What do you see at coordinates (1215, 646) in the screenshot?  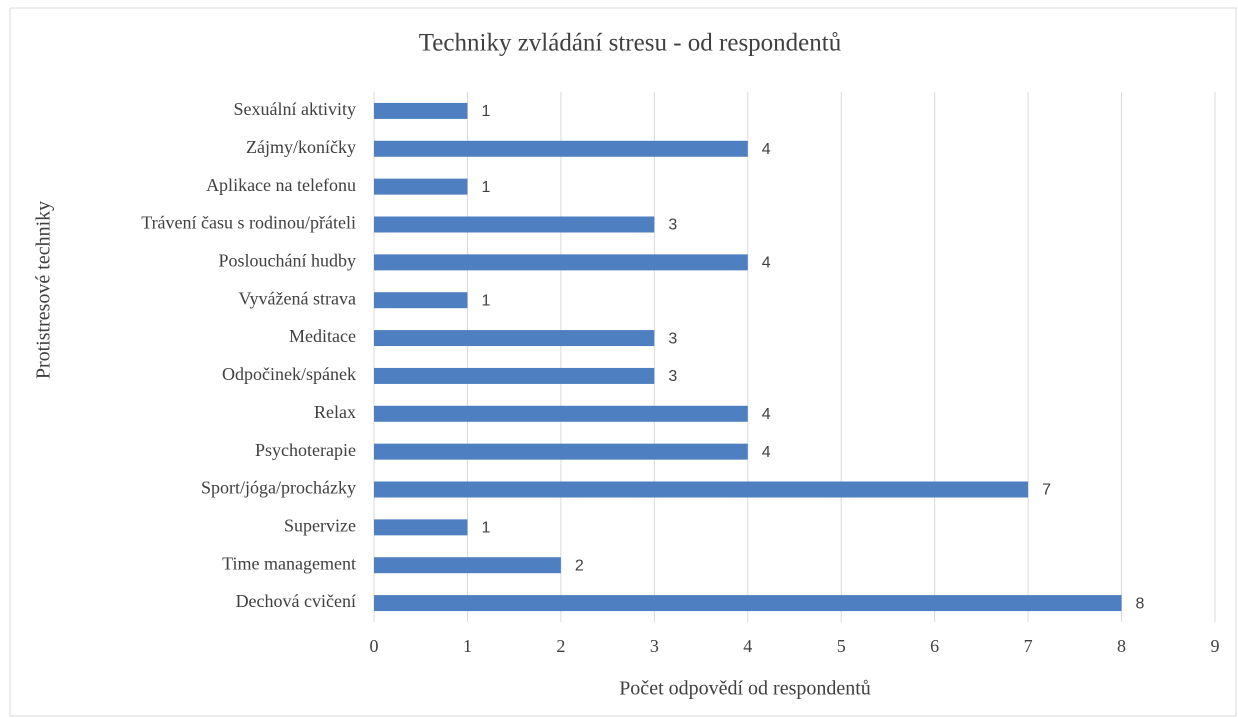 I see `x-tick-label: 9` at bounding box center [1215, 646].